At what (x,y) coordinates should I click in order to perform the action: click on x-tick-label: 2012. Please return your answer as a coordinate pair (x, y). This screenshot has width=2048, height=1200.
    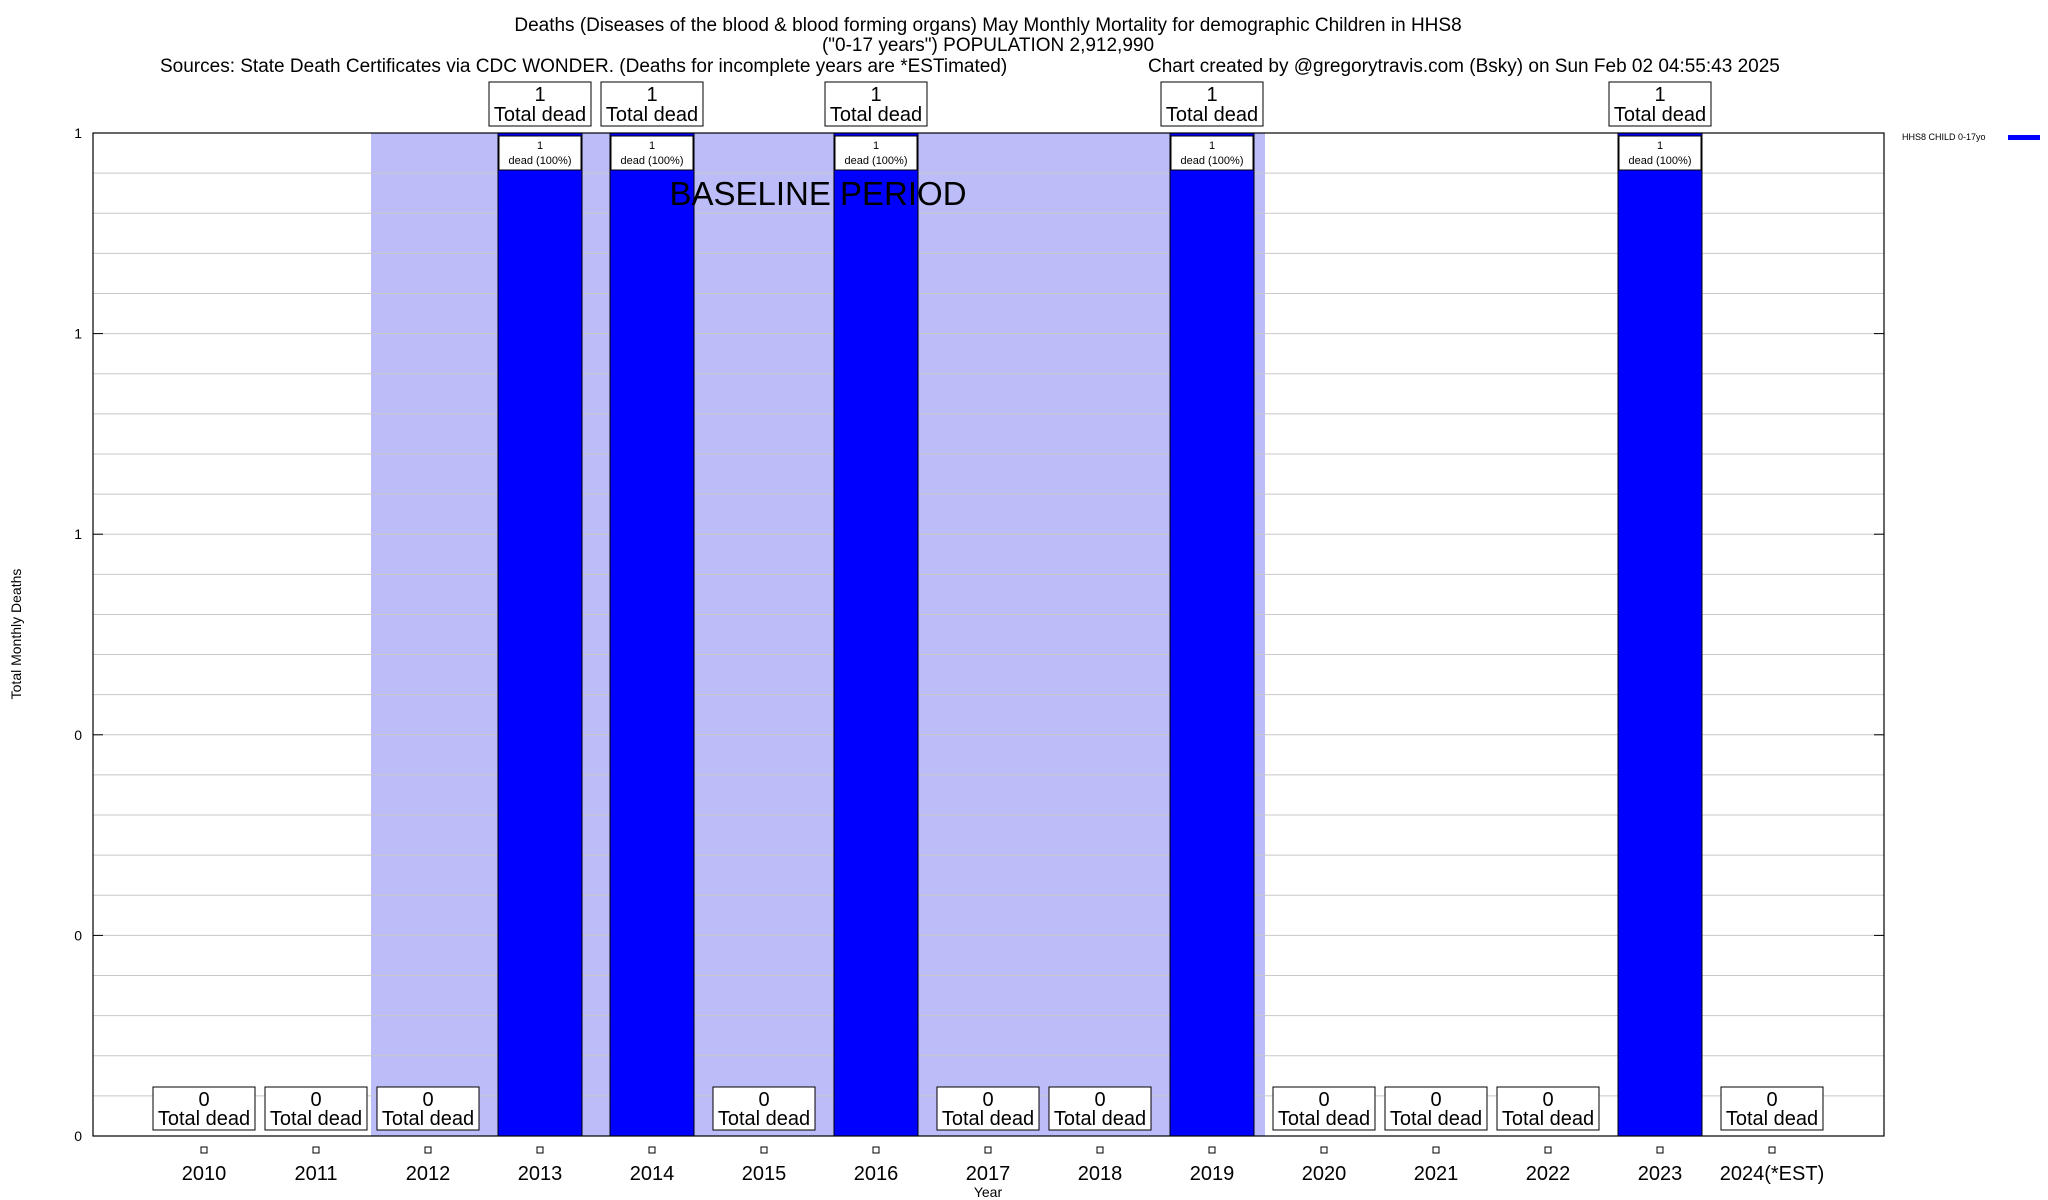
    Looking at the image, I should click on (428, 1174).